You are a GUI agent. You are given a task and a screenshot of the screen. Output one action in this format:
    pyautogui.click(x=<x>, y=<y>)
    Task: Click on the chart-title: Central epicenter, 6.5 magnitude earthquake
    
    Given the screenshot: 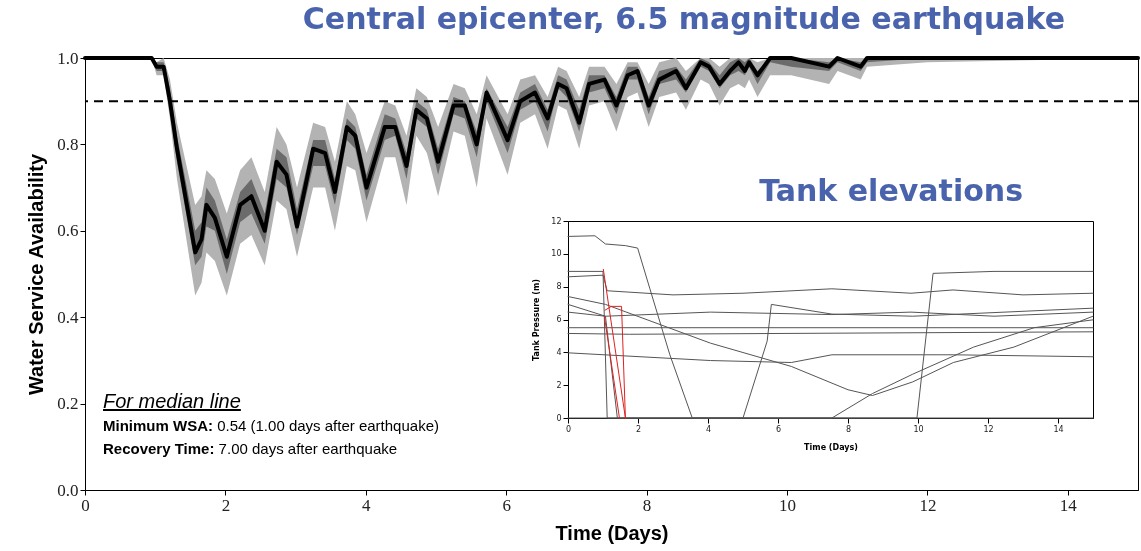 What is the action you would take?
    pyautogui.click(x=683, y=18)
    